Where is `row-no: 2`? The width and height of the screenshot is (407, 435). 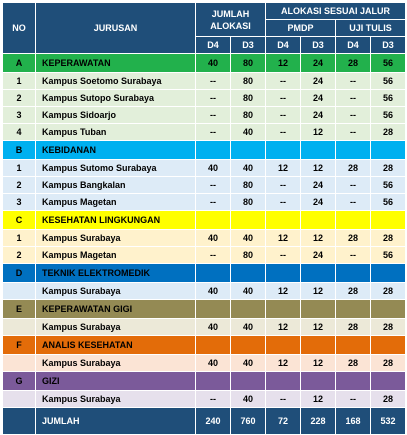 row-no: 2 is located at coordinates (19, 185).